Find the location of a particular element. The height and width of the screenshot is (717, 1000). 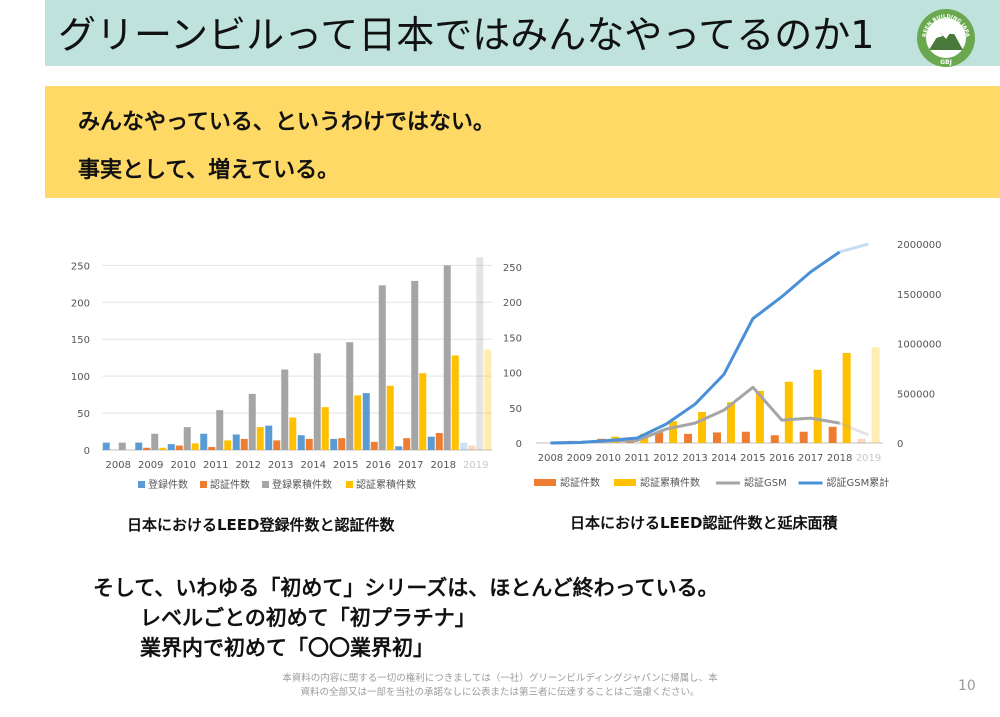

y-tick-label: 0 is located at coordinates (87, 451).